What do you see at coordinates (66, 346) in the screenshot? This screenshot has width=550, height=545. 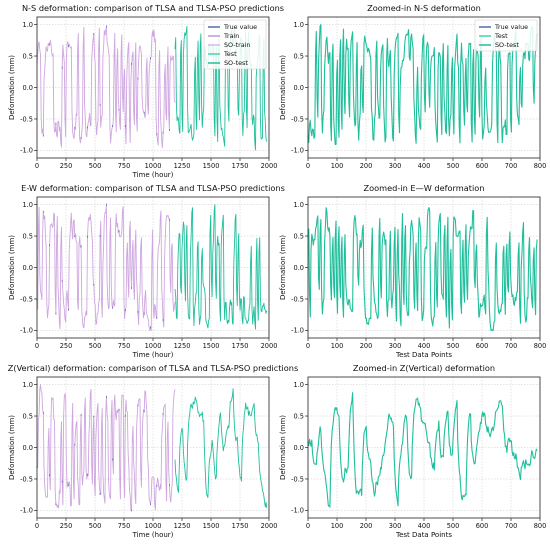 I see `x-tick-label: 250` at bounding box center [66, 346].